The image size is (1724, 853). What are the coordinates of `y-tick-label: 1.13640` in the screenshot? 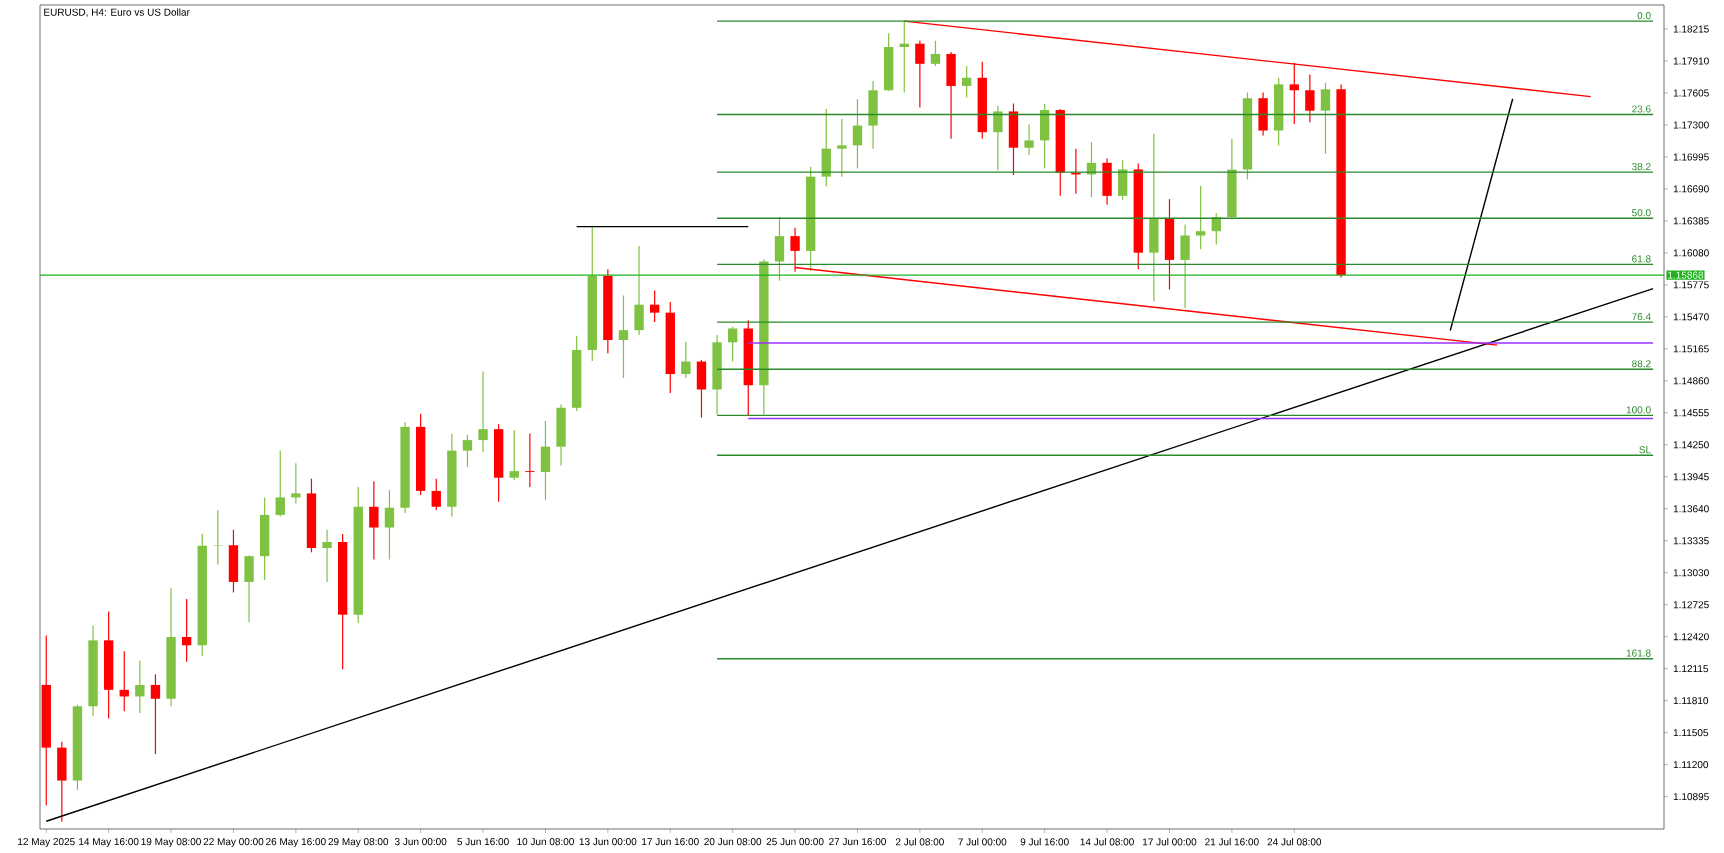 It's located at (1691, 509).